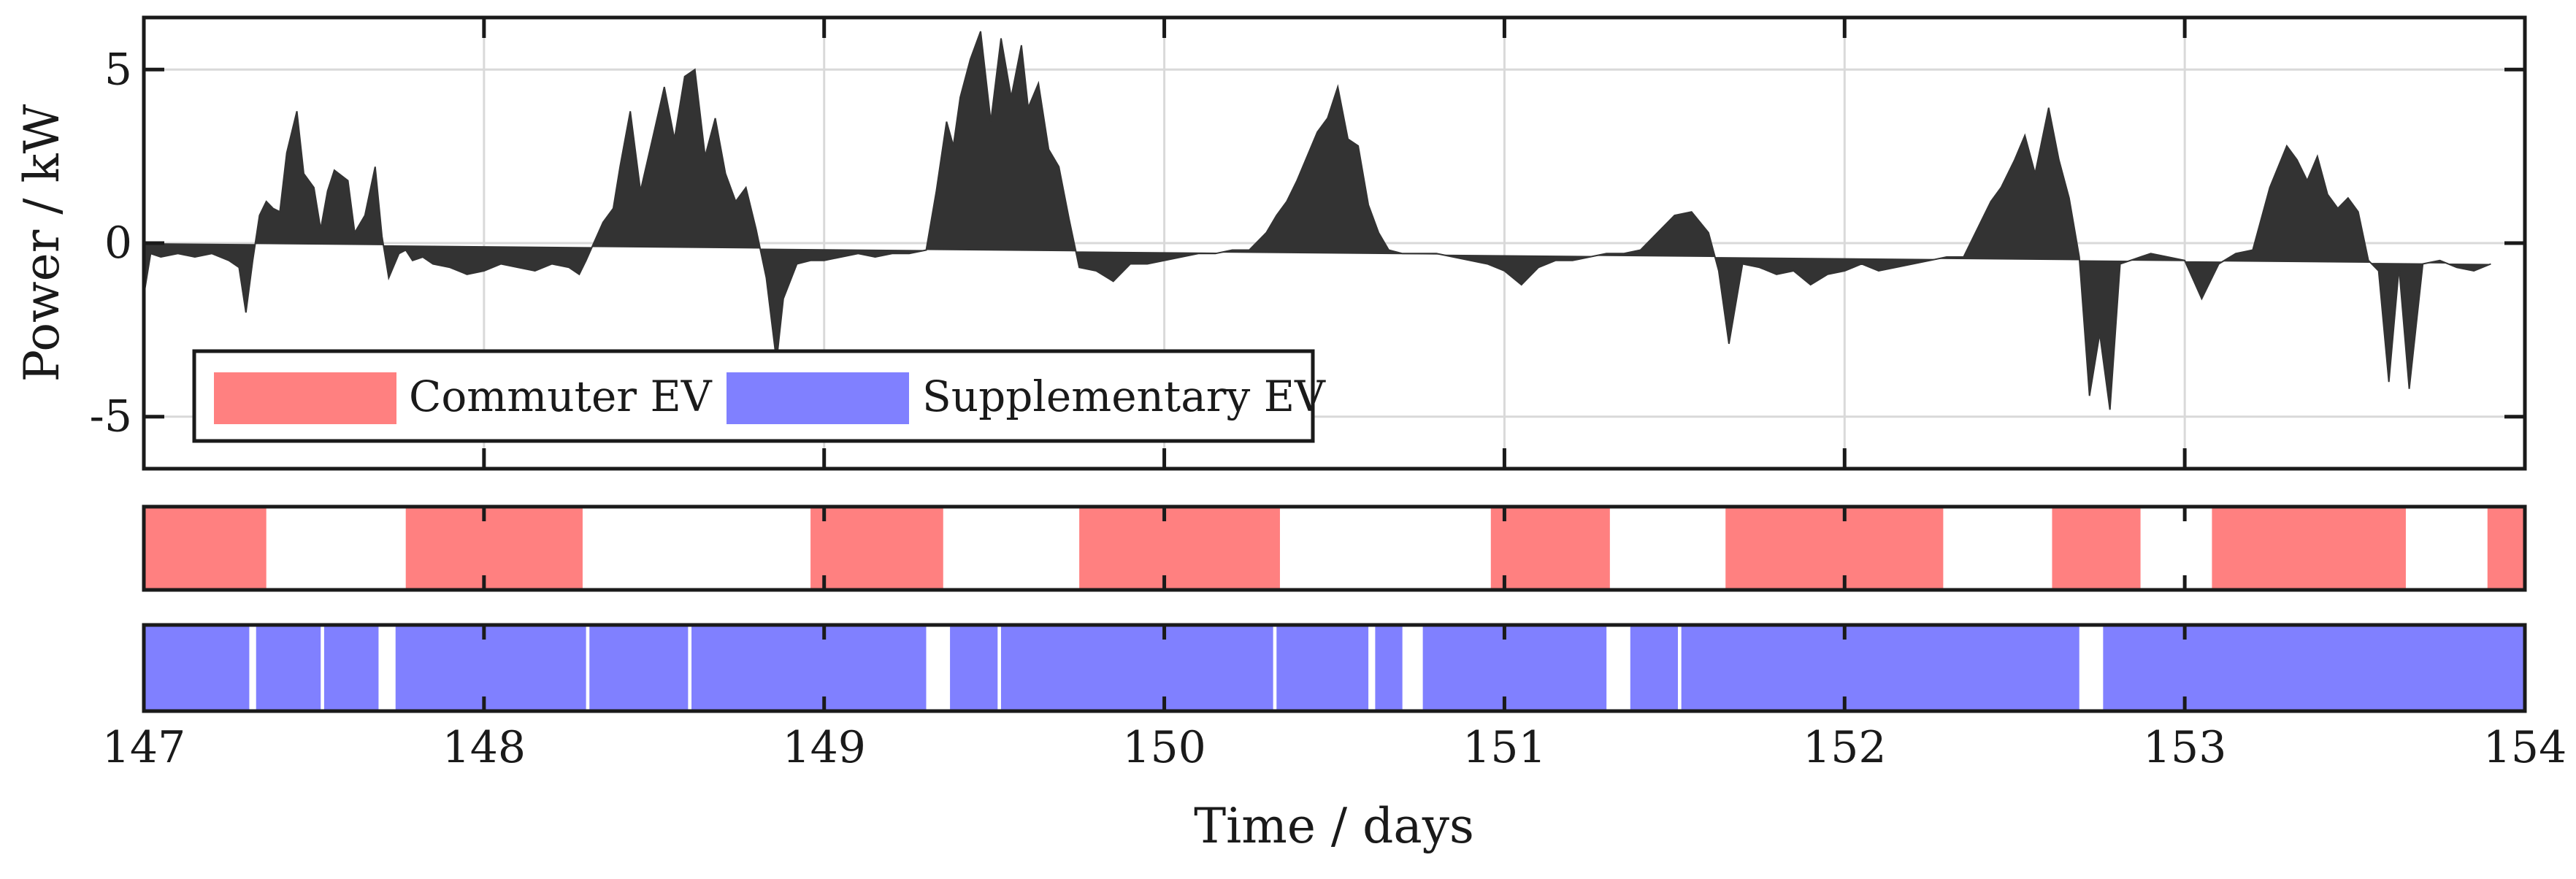 The width and height of the screenshot is (2576, 879). What do you see at coordinates (305, 398) in the screenshot?
I see `legend-swatch-commuter-ev` at bounding box center [305, 398].